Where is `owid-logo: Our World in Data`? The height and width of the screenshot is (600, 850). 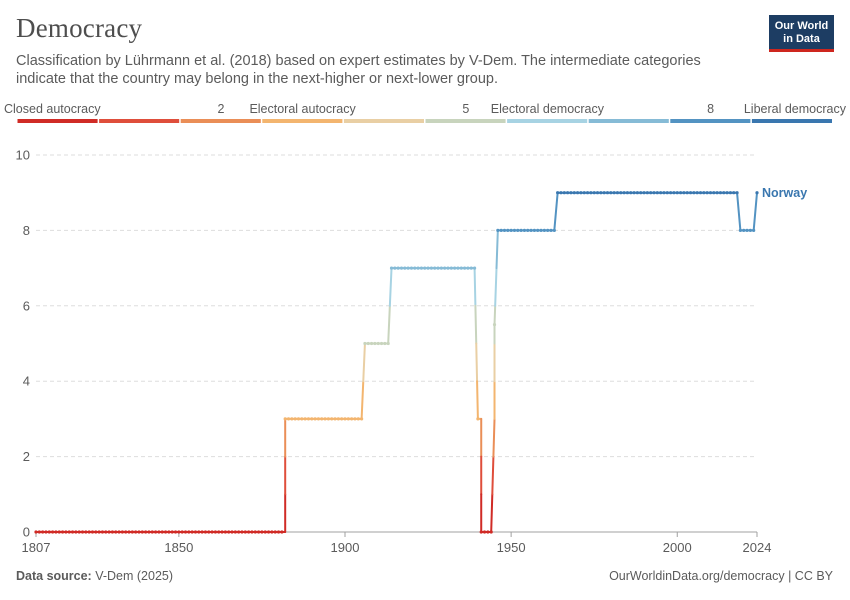
owid-logo: Our World in Data is located at coordinates (801, 33).